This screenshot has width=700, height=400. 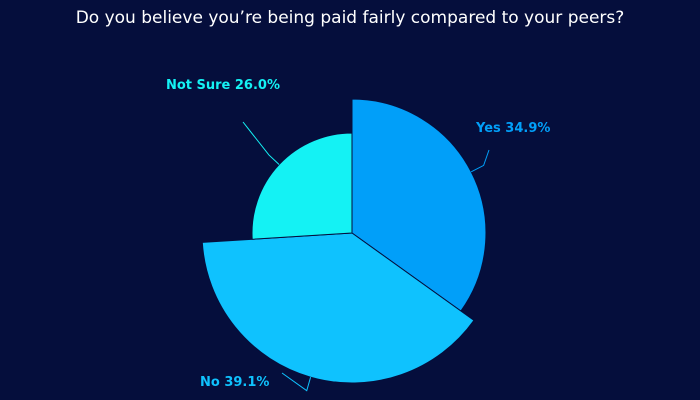 I want to click on pie-slice-not-sure, so click(x=302, y=186).